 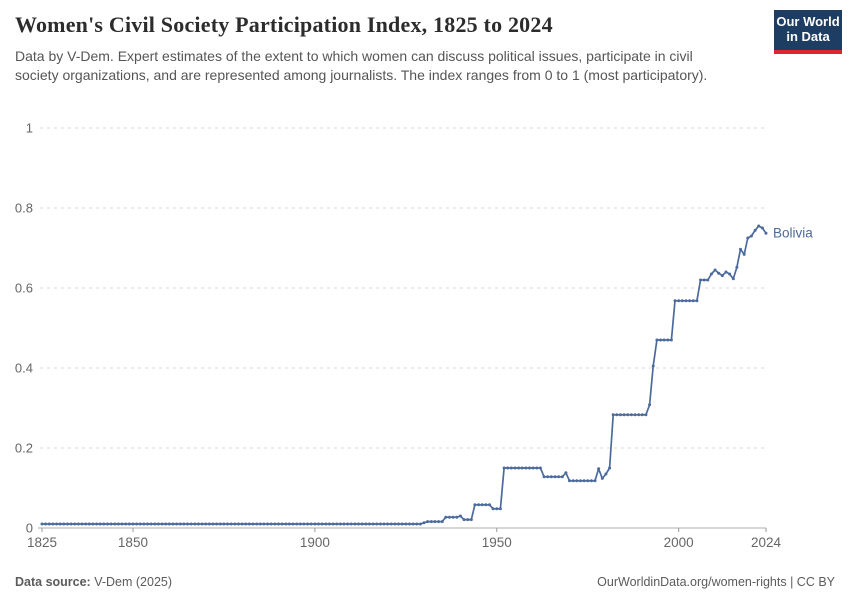 I want to click on owid-logo: Our World in Data, so click(x=808, y=32).